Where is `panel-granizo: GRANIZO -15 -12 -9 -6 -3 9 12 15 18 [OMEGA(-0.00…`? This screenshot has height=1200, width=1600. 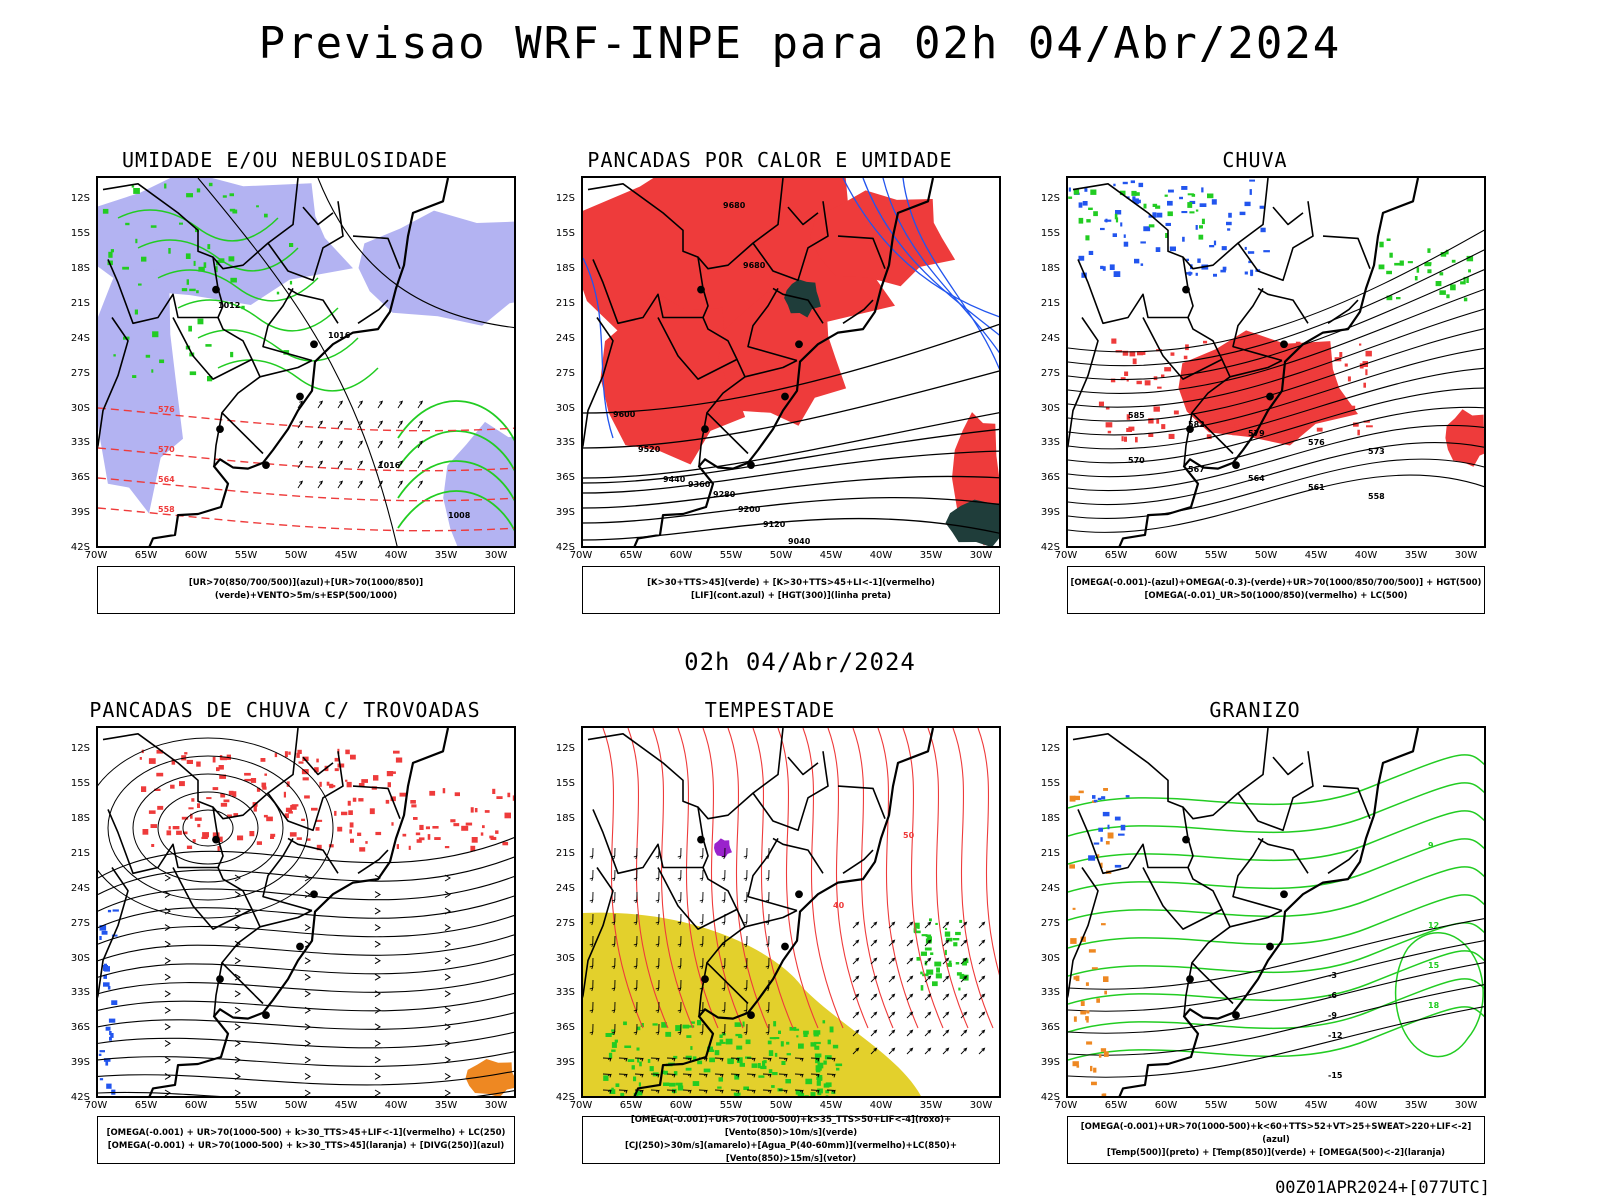 panel-granizo: GRANIZO -15 -12 -9 -6 -3 9 12 15 18 [OMEGA(-0.00… is located at coordinates (1255, 933).